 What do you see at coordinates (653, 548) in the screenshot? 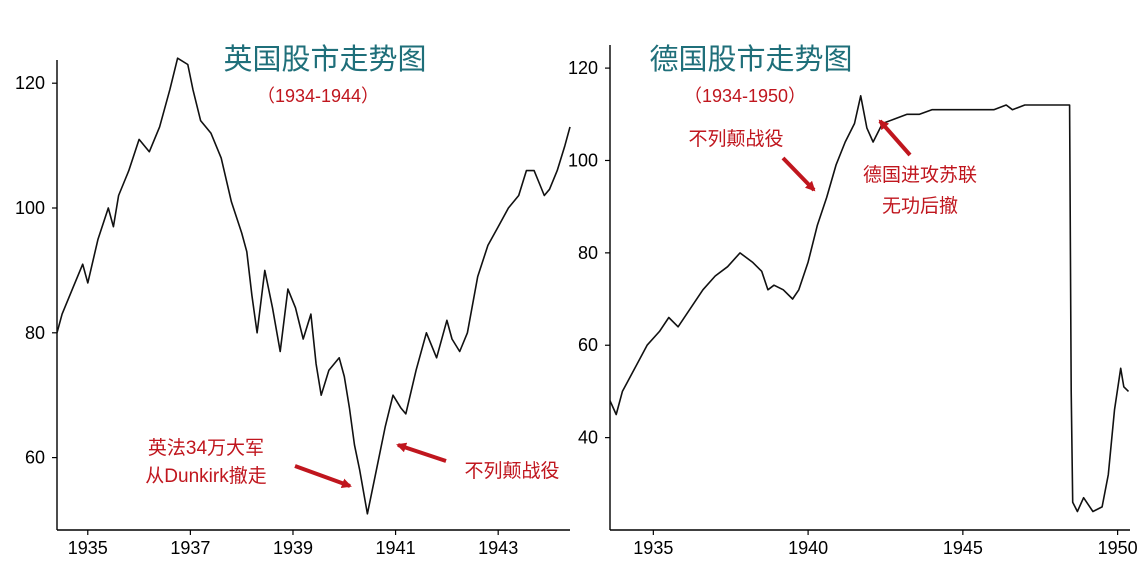
I see `germany-x-tick-label: 1935` at bounding box center [653, 548].